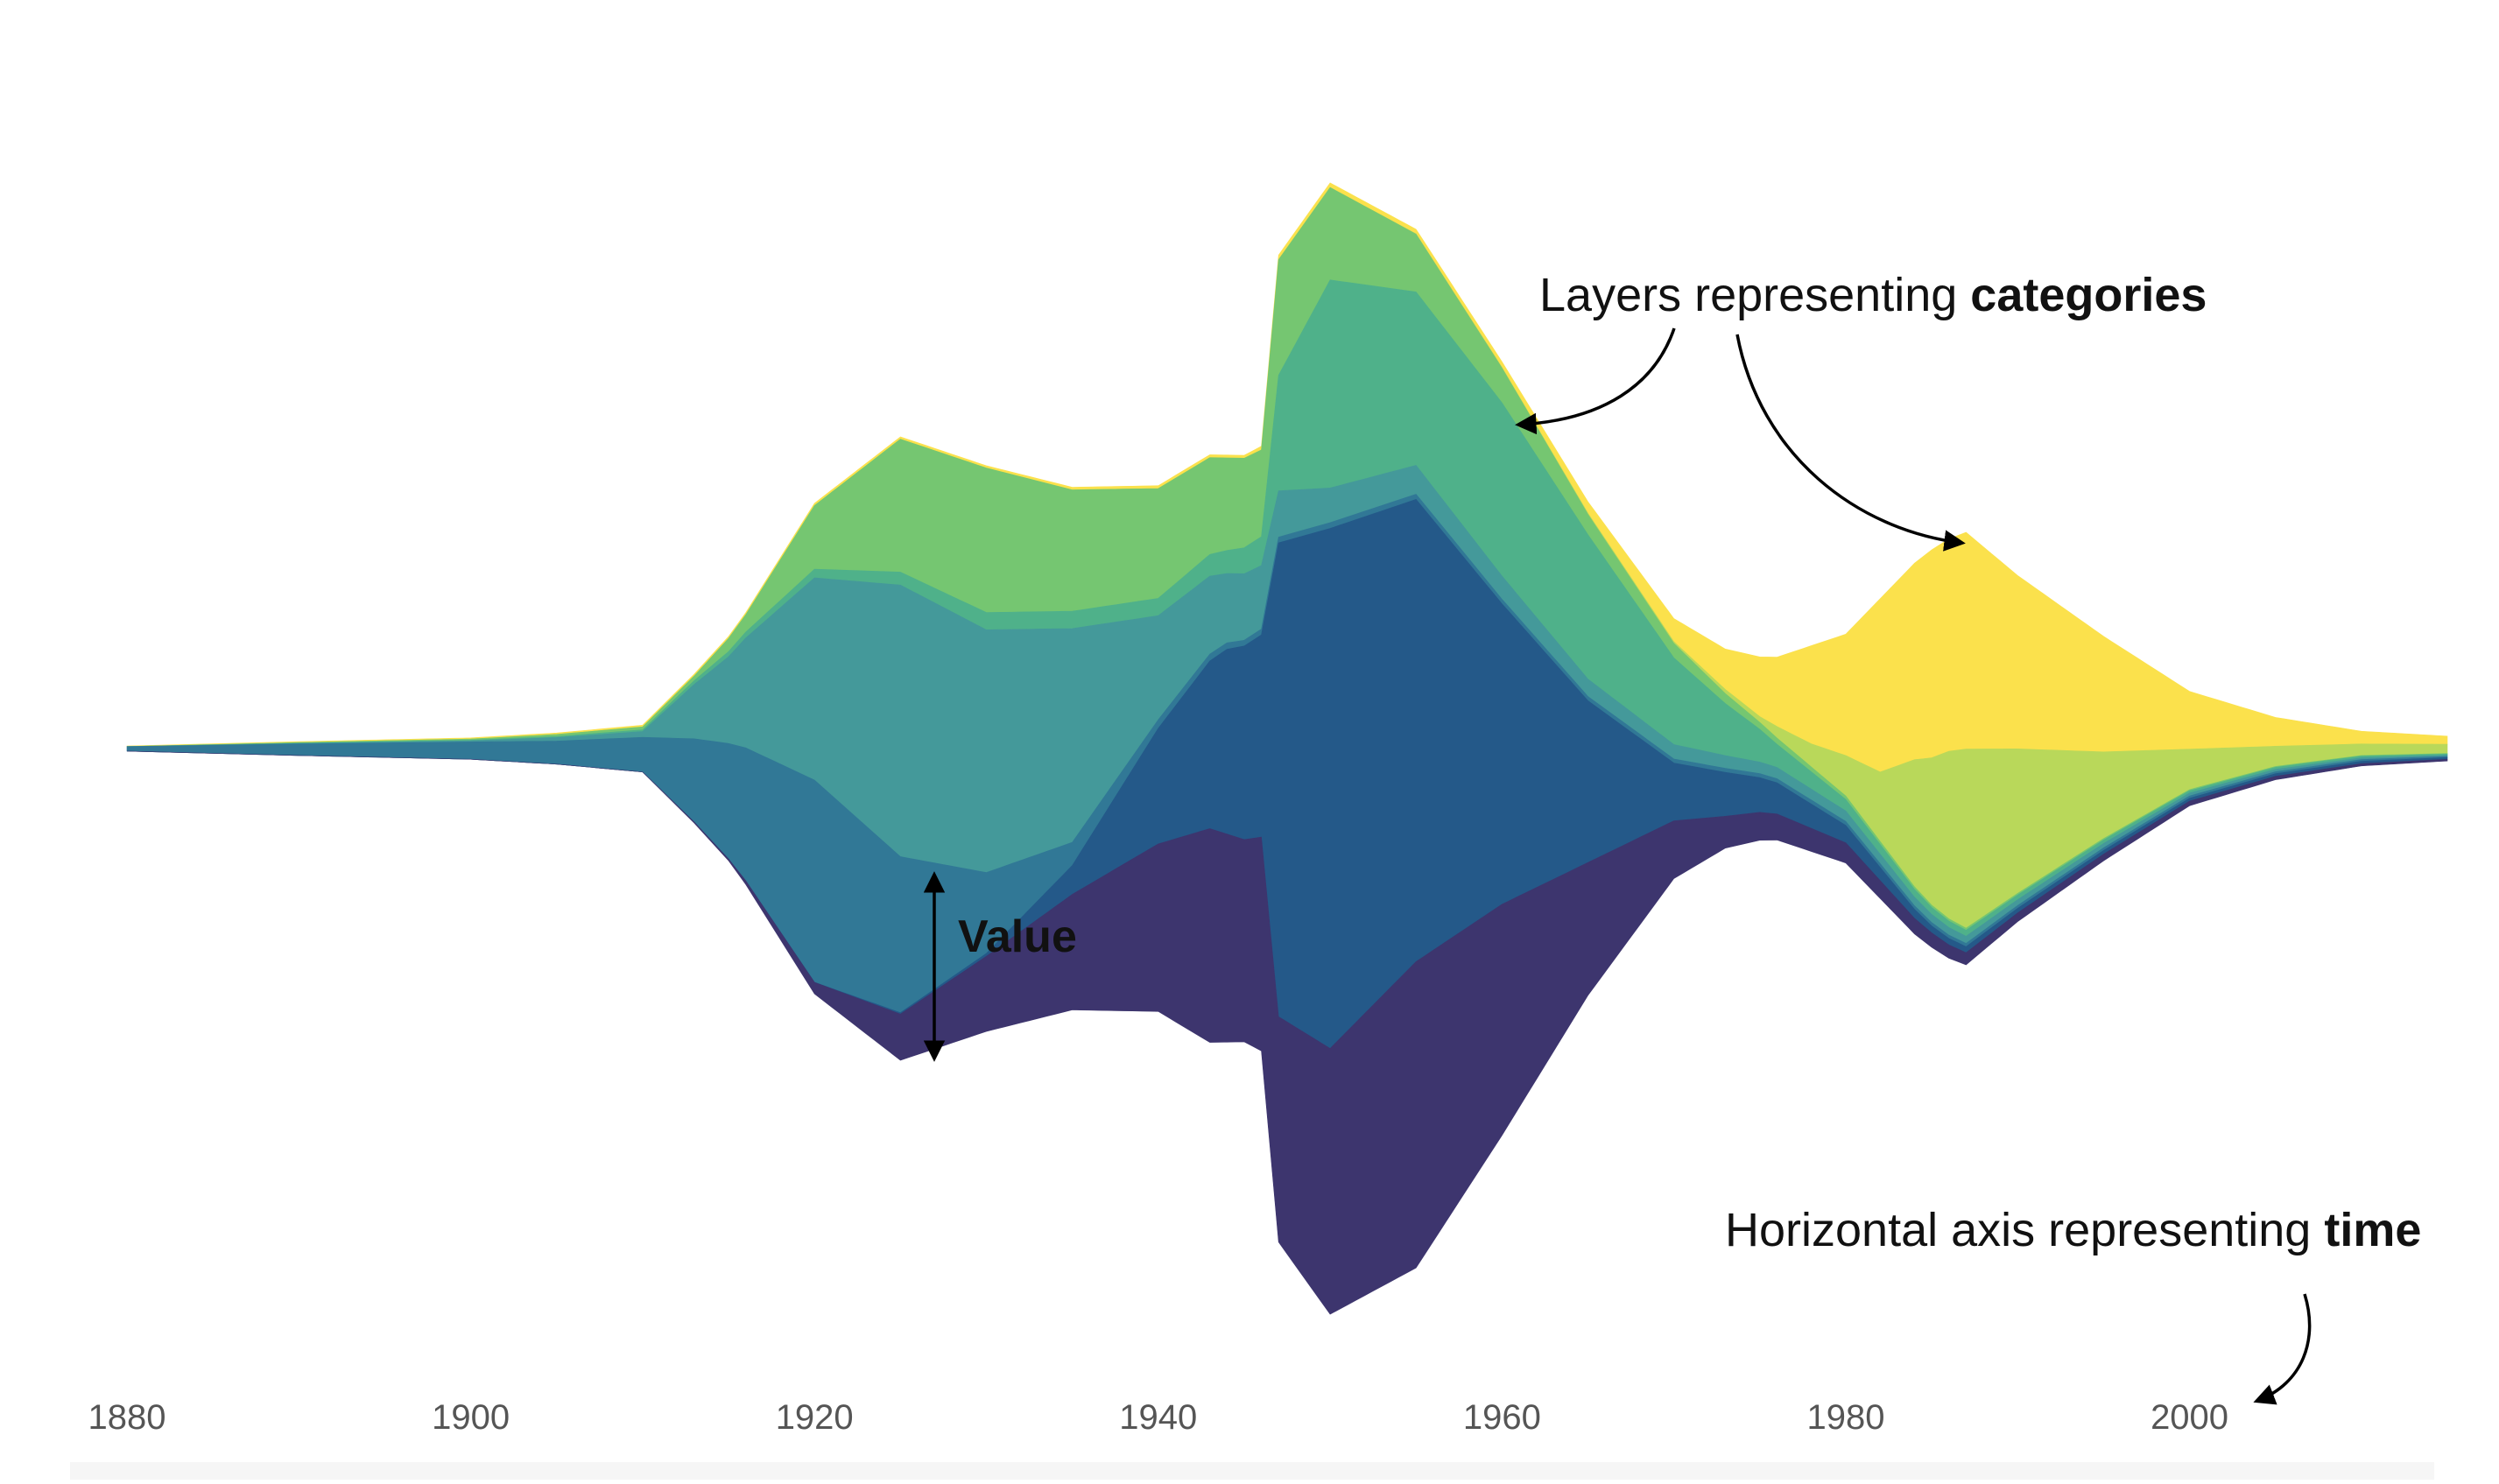 The image size is (2499, 1484). Describe the element at coordinates (1873, 295) in the screenshot. I see `annotation-categories: Layers representing categories` at that location.